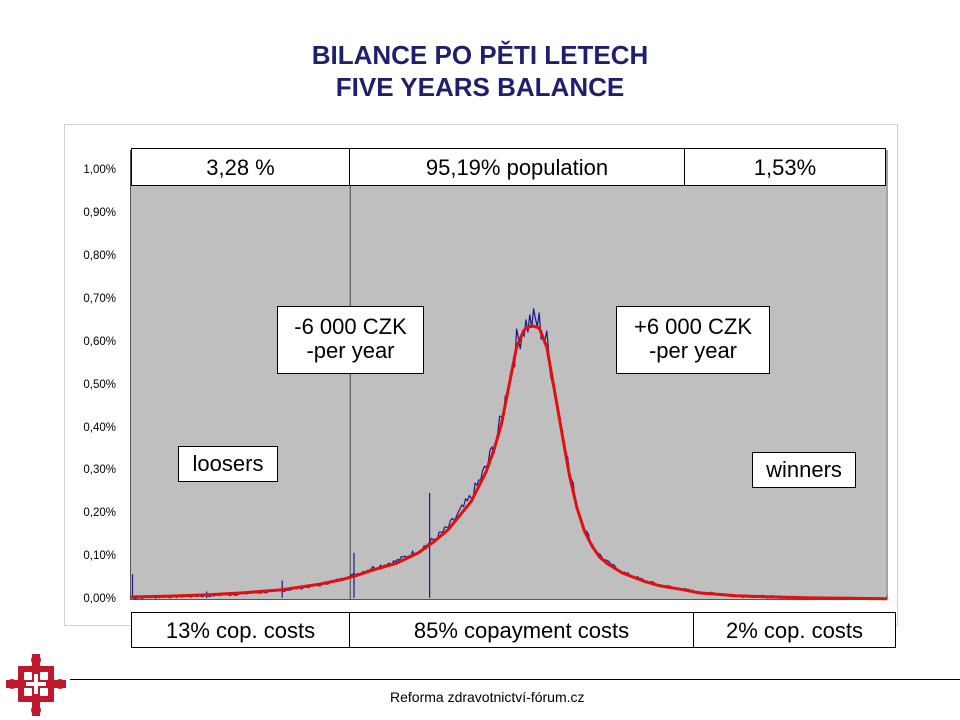  I want to click on y-tick-label: 1,00%, so click(99, 170).